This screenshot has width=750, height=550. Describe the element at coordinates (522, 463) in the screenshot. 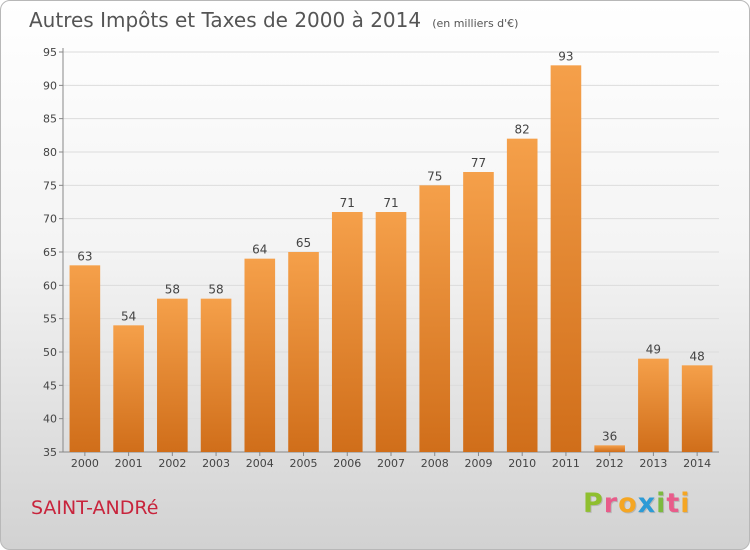

I see `x-tick-label: 2010` at that location.